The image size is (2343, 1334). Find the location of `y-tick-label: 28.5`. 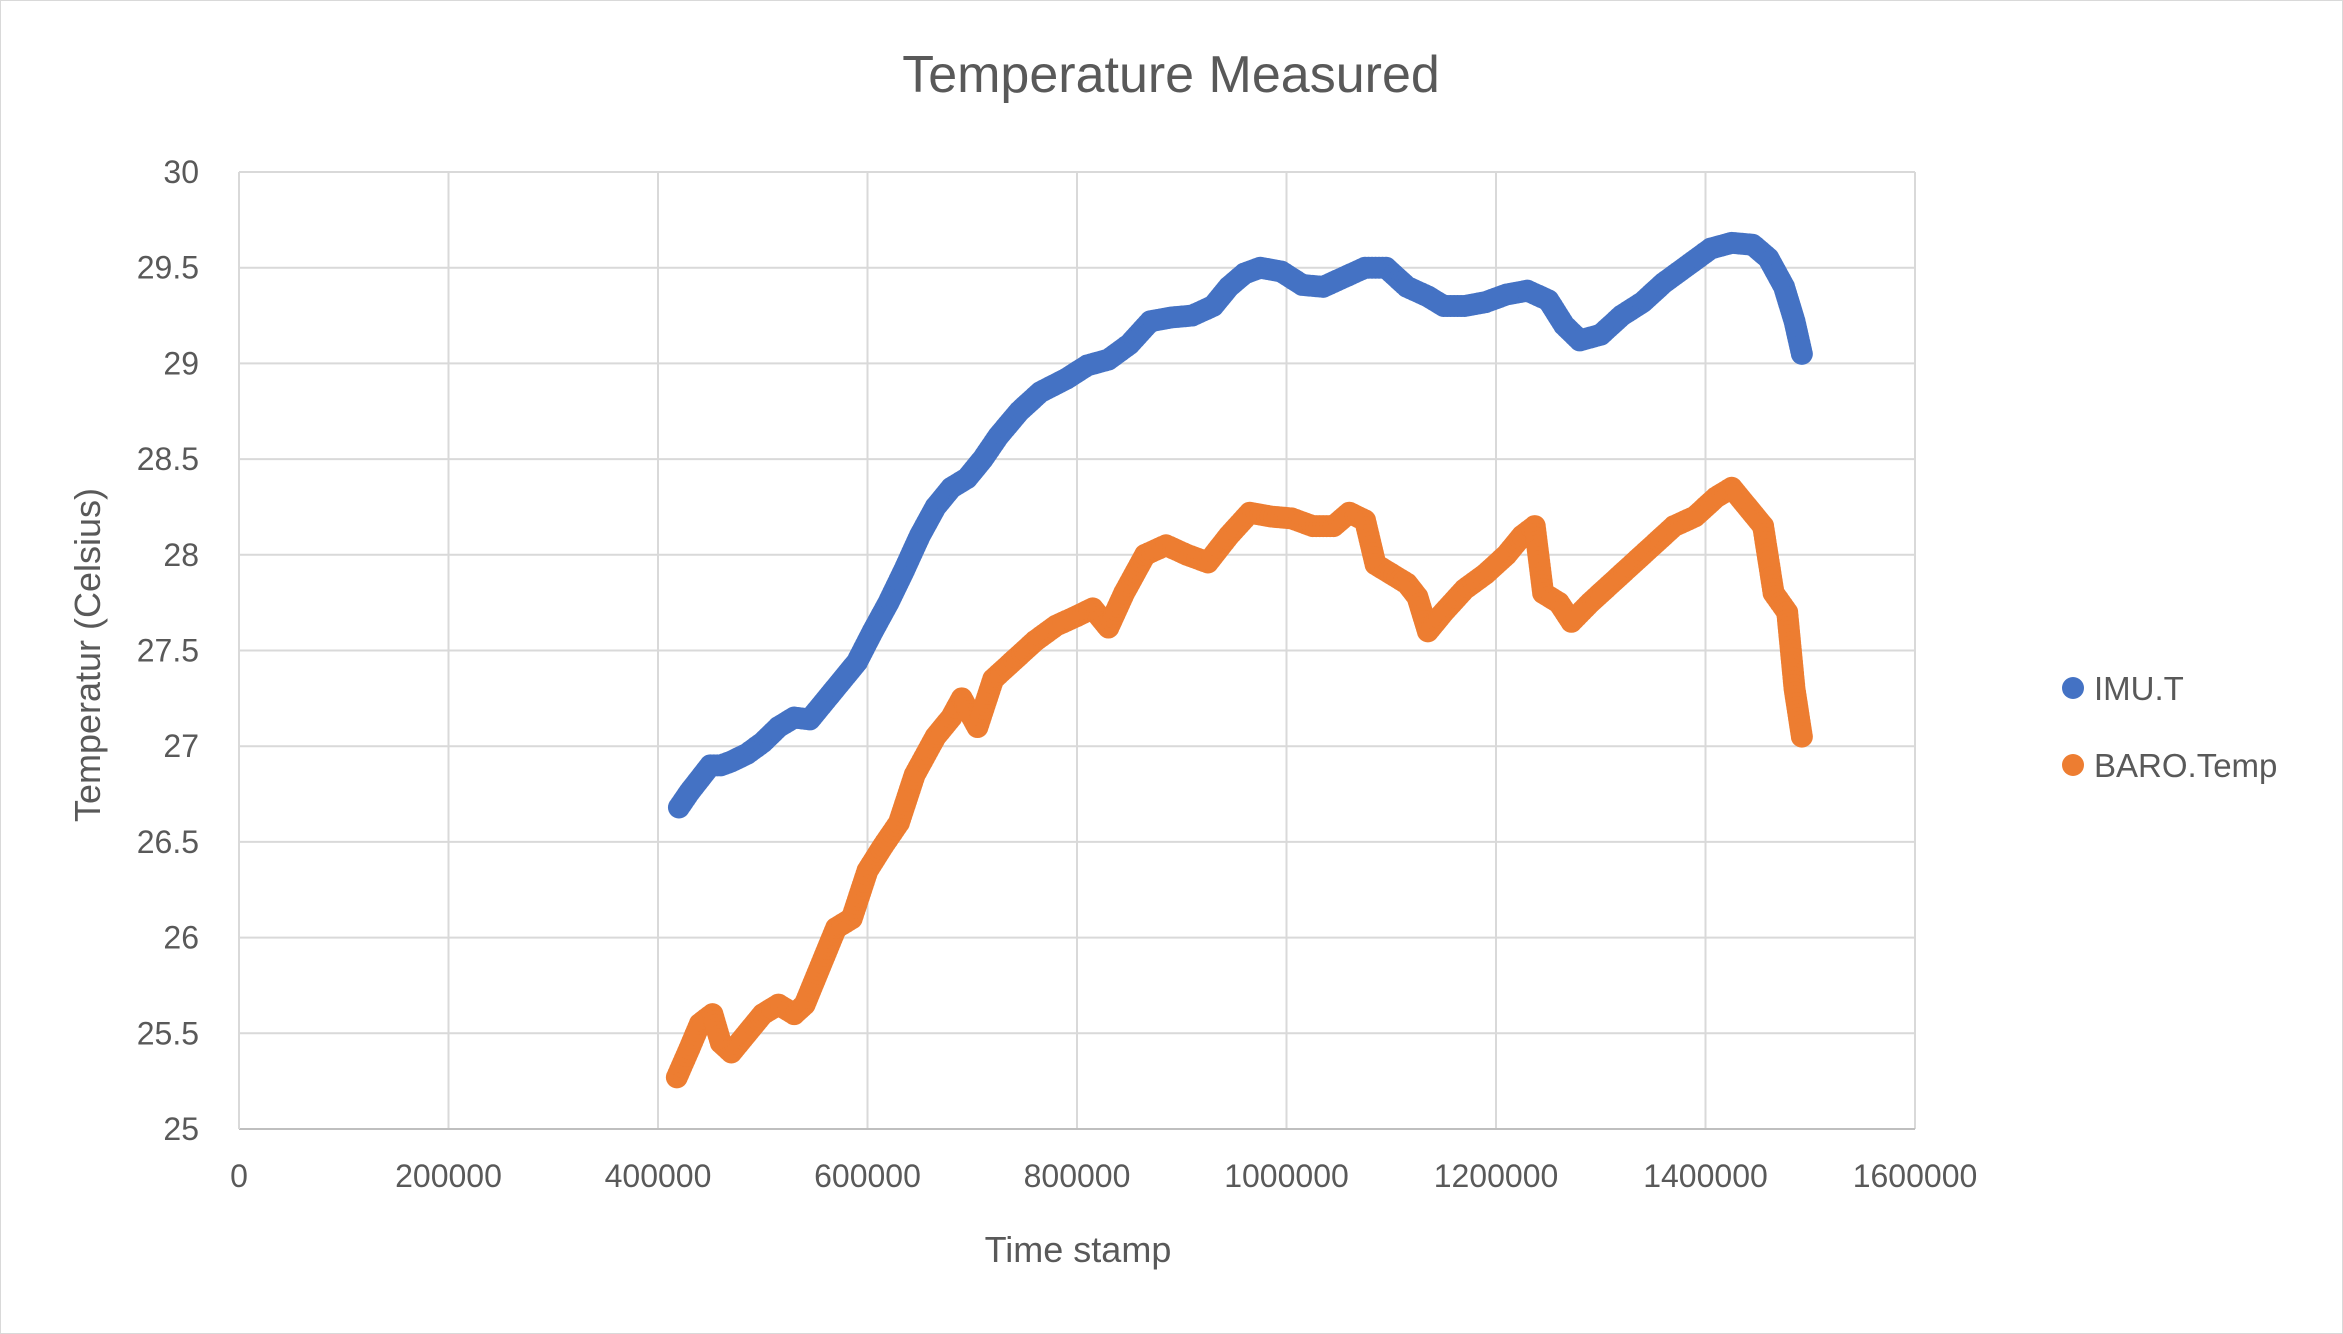

y-tick-label: 28.5 is located at coordinates (168, 459).